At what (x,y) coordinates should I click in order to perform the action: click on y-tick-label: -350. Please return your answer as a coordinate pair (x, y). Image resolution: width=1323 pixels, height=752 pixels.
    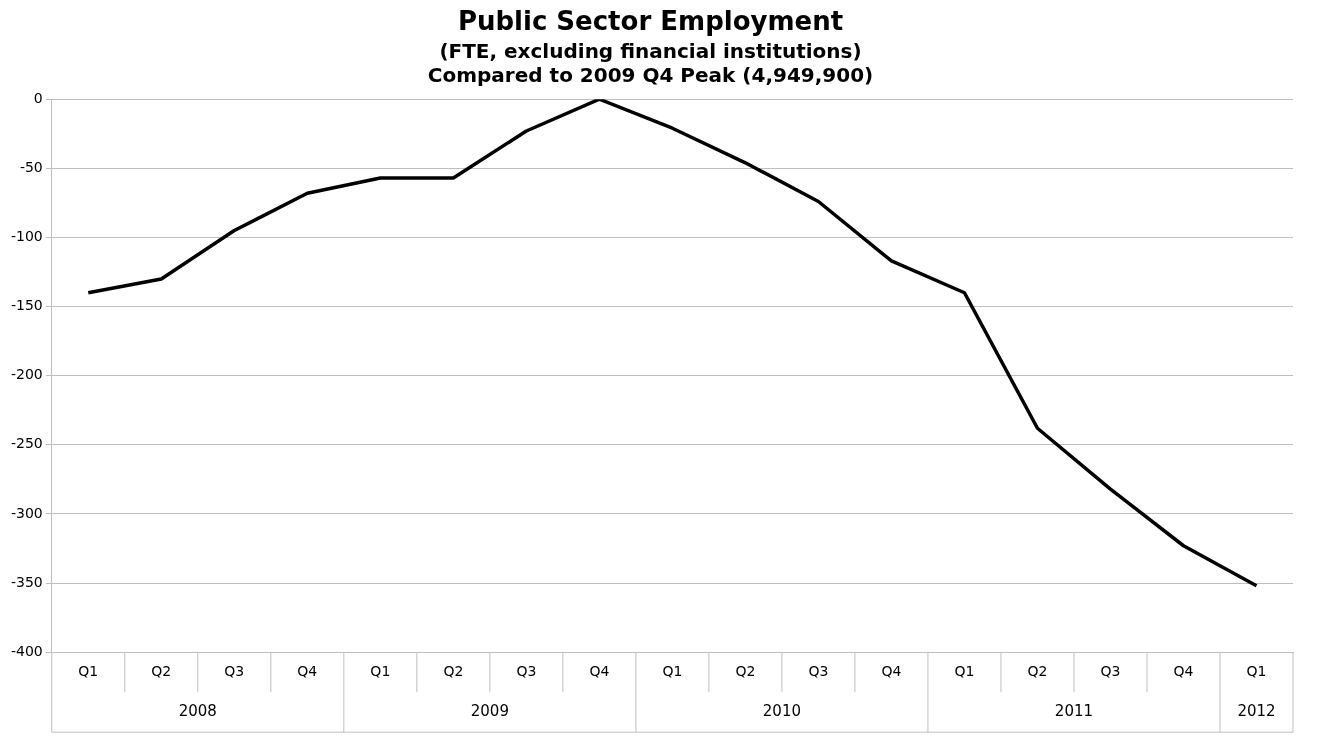
    Looking at the image, I should click on (26, 581).